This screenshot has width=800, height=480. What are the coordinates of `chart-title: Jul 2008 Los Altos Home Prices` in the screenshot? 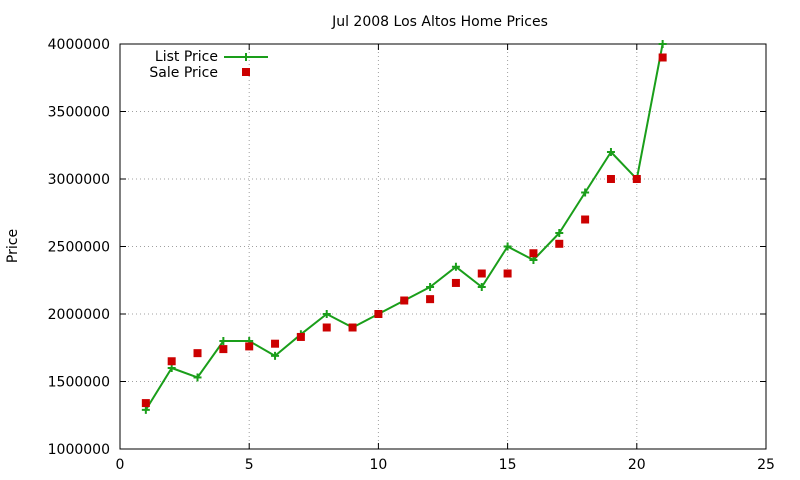 It's located at (439, 22).